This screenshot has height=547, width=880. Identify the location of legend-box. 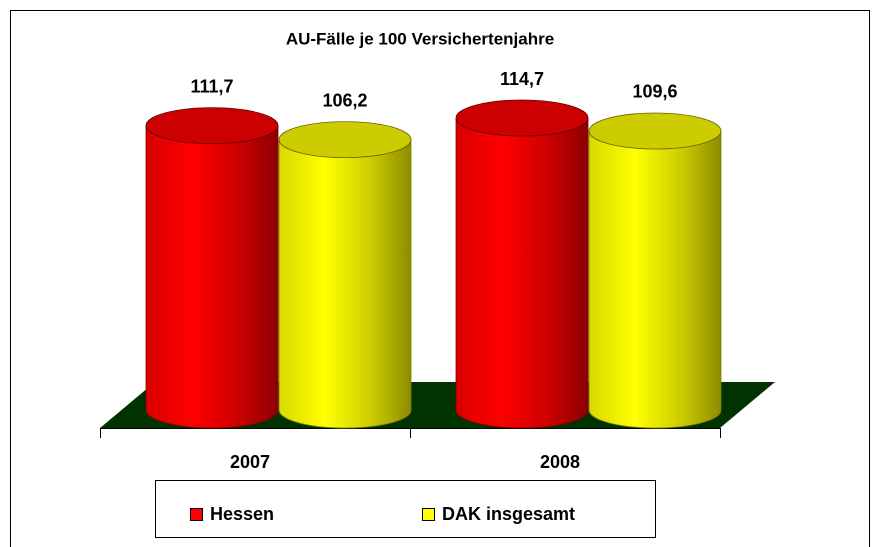
(405, 509).